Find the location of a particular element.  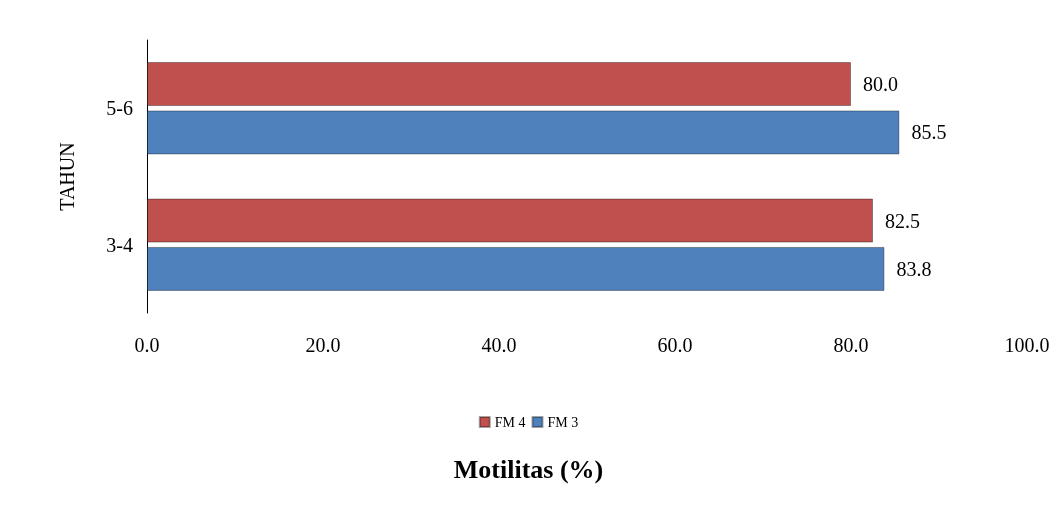

data-label: 82.5 is located at coordinates (902, 220).